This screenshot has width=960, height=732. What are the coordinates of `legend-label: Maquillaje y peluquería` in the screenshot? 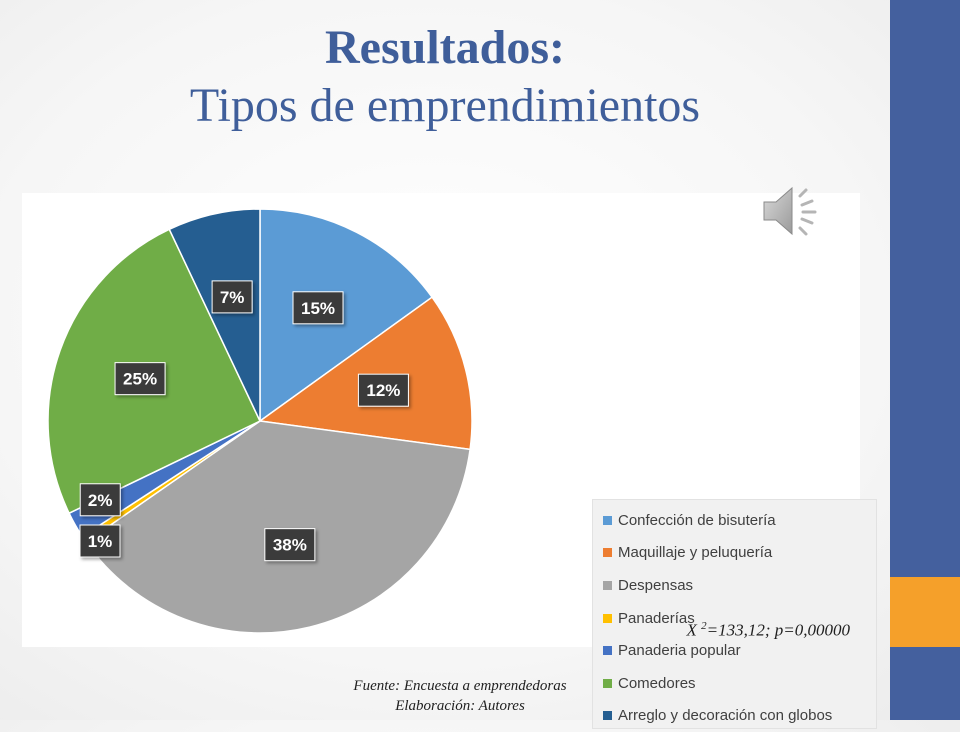 It's located at (695, 553).